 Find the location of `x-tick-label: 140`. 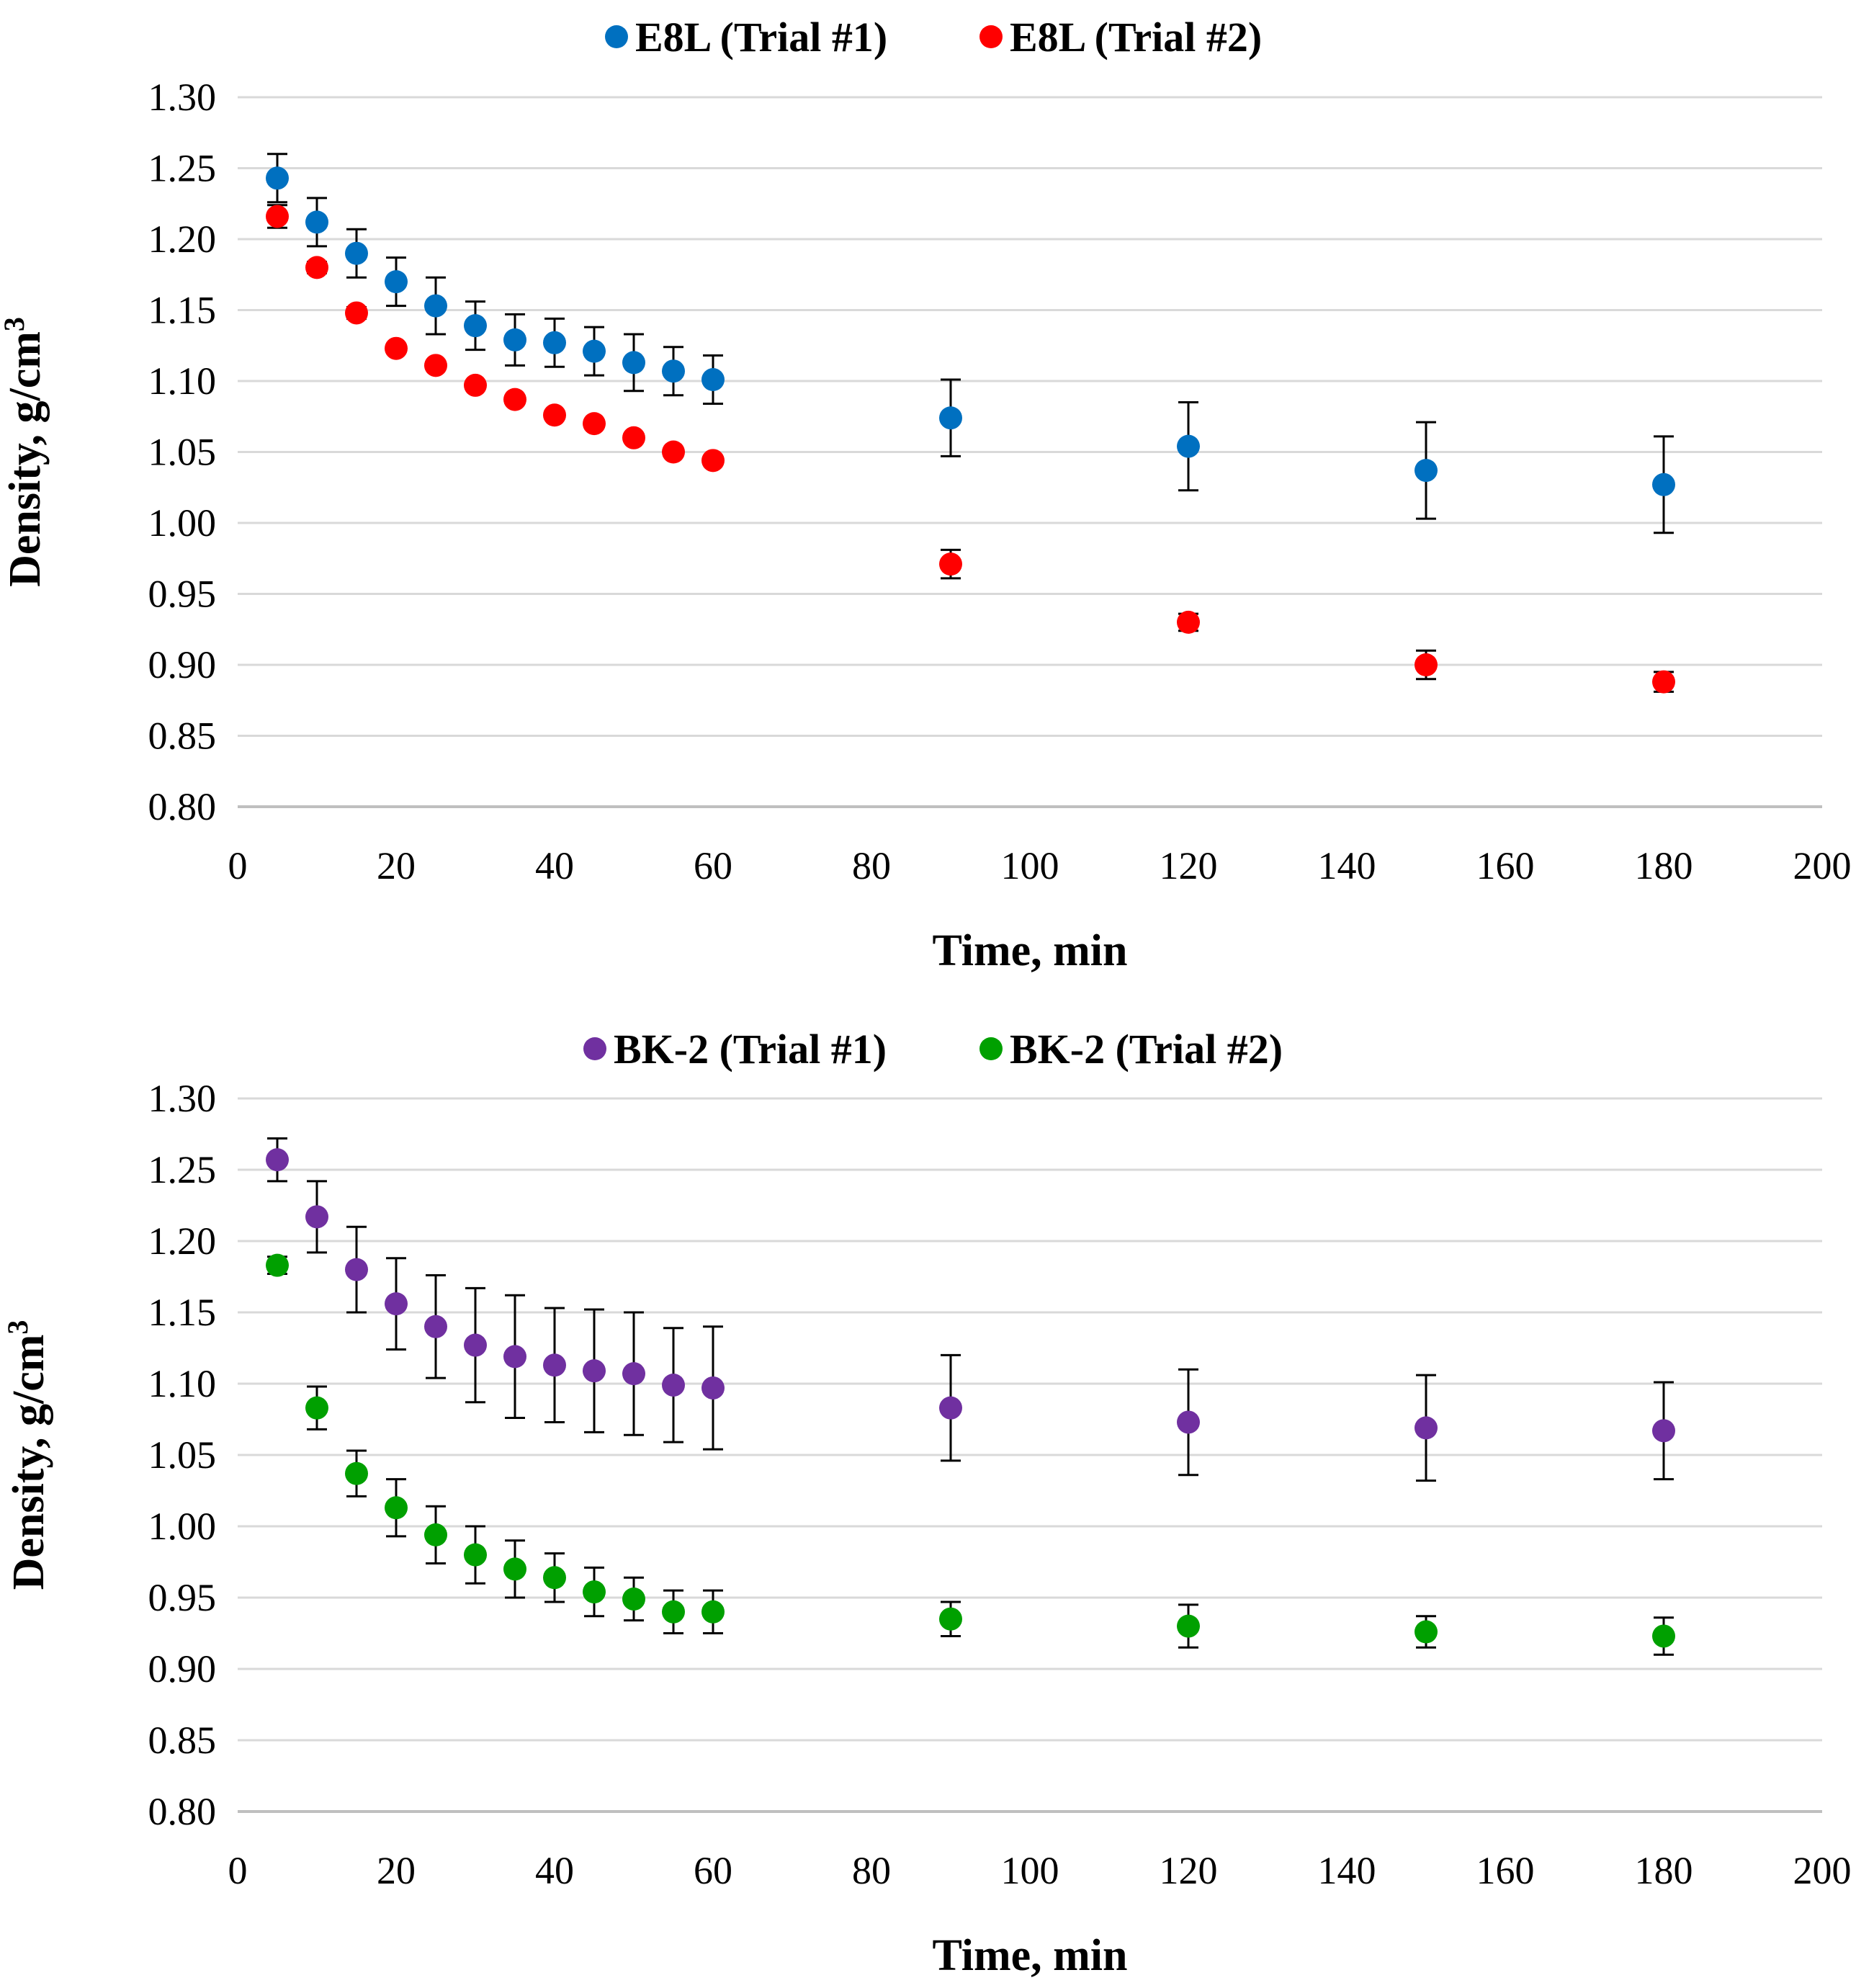

x-tick-label: 140 is located at coordinates (1347, 1870).